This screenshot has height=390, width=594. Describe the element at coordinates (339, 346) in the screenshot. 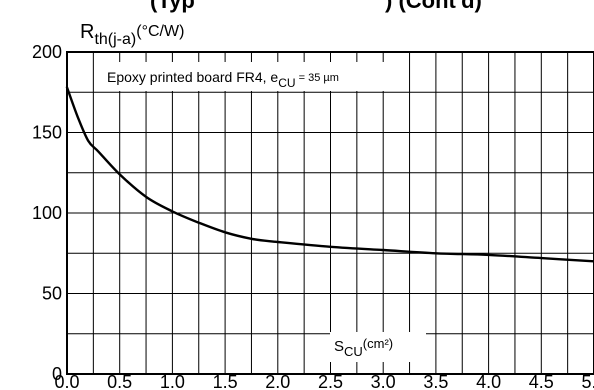

I see `x-axis-symbol: S` at that location.